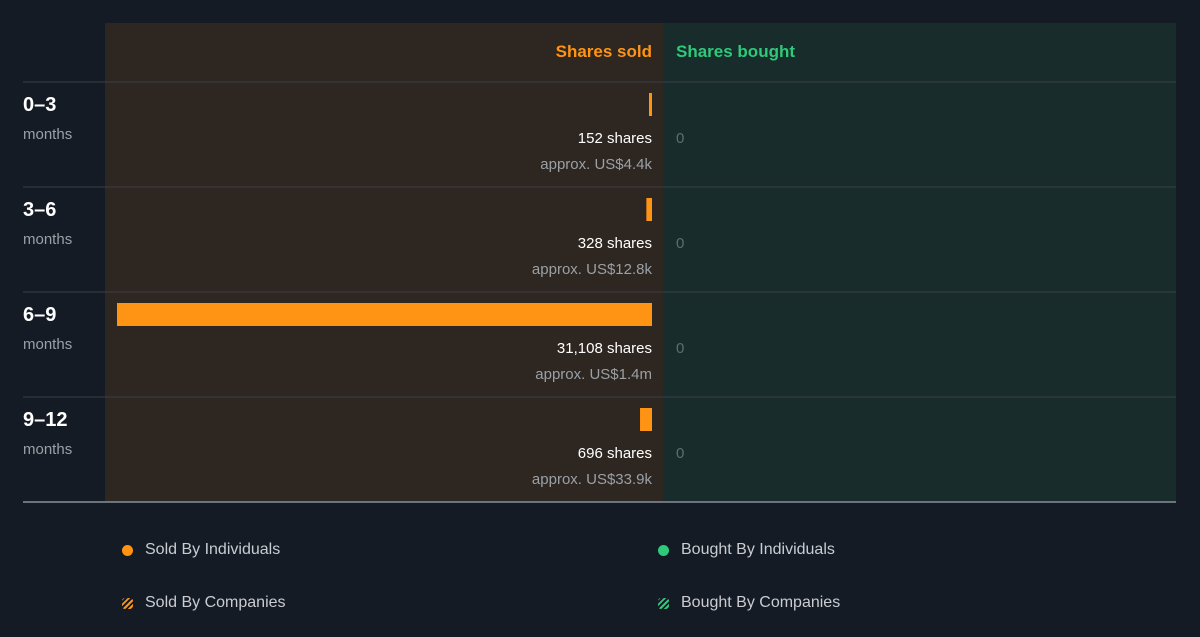 The height and width of the screenshot is (637, 1200). I want to click on period-range-label: 9–12, so click(45, 420).